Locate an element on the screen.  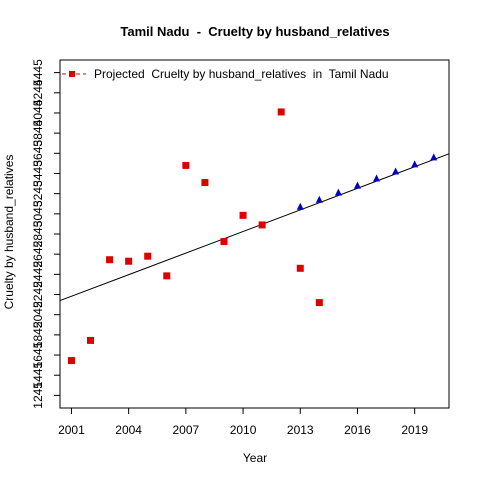
x-tick-label-6: 2019 is located at coordinates (414, 430).